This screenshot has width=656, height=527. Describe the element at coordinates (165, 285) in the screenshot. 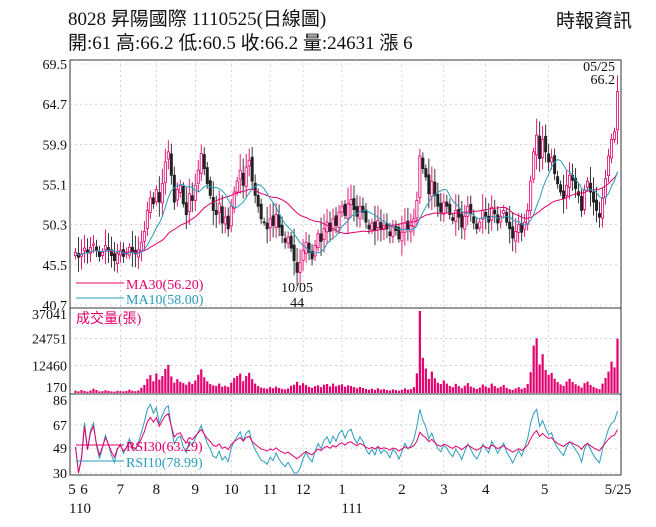

I see `ma30-legend-label: MA30(56.20)` at that location.